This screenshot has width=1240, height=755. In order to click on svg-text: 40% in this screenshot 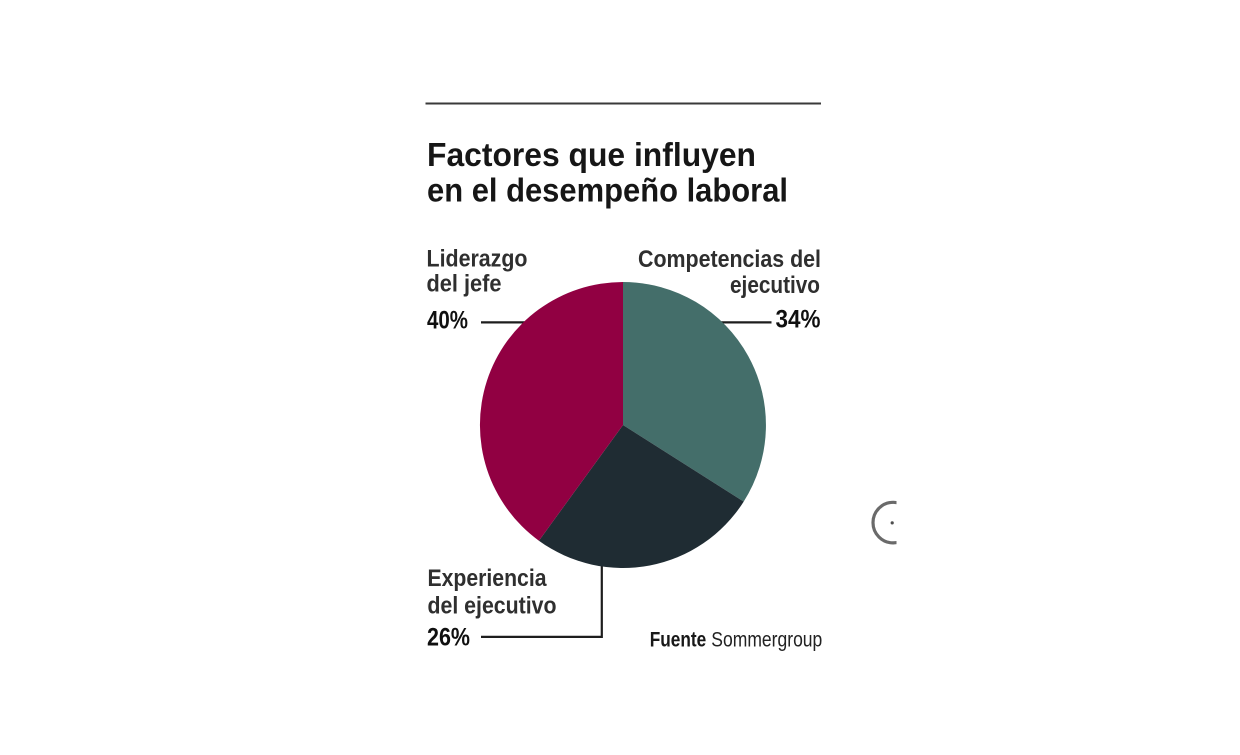, I will do `click(447, 321)`.